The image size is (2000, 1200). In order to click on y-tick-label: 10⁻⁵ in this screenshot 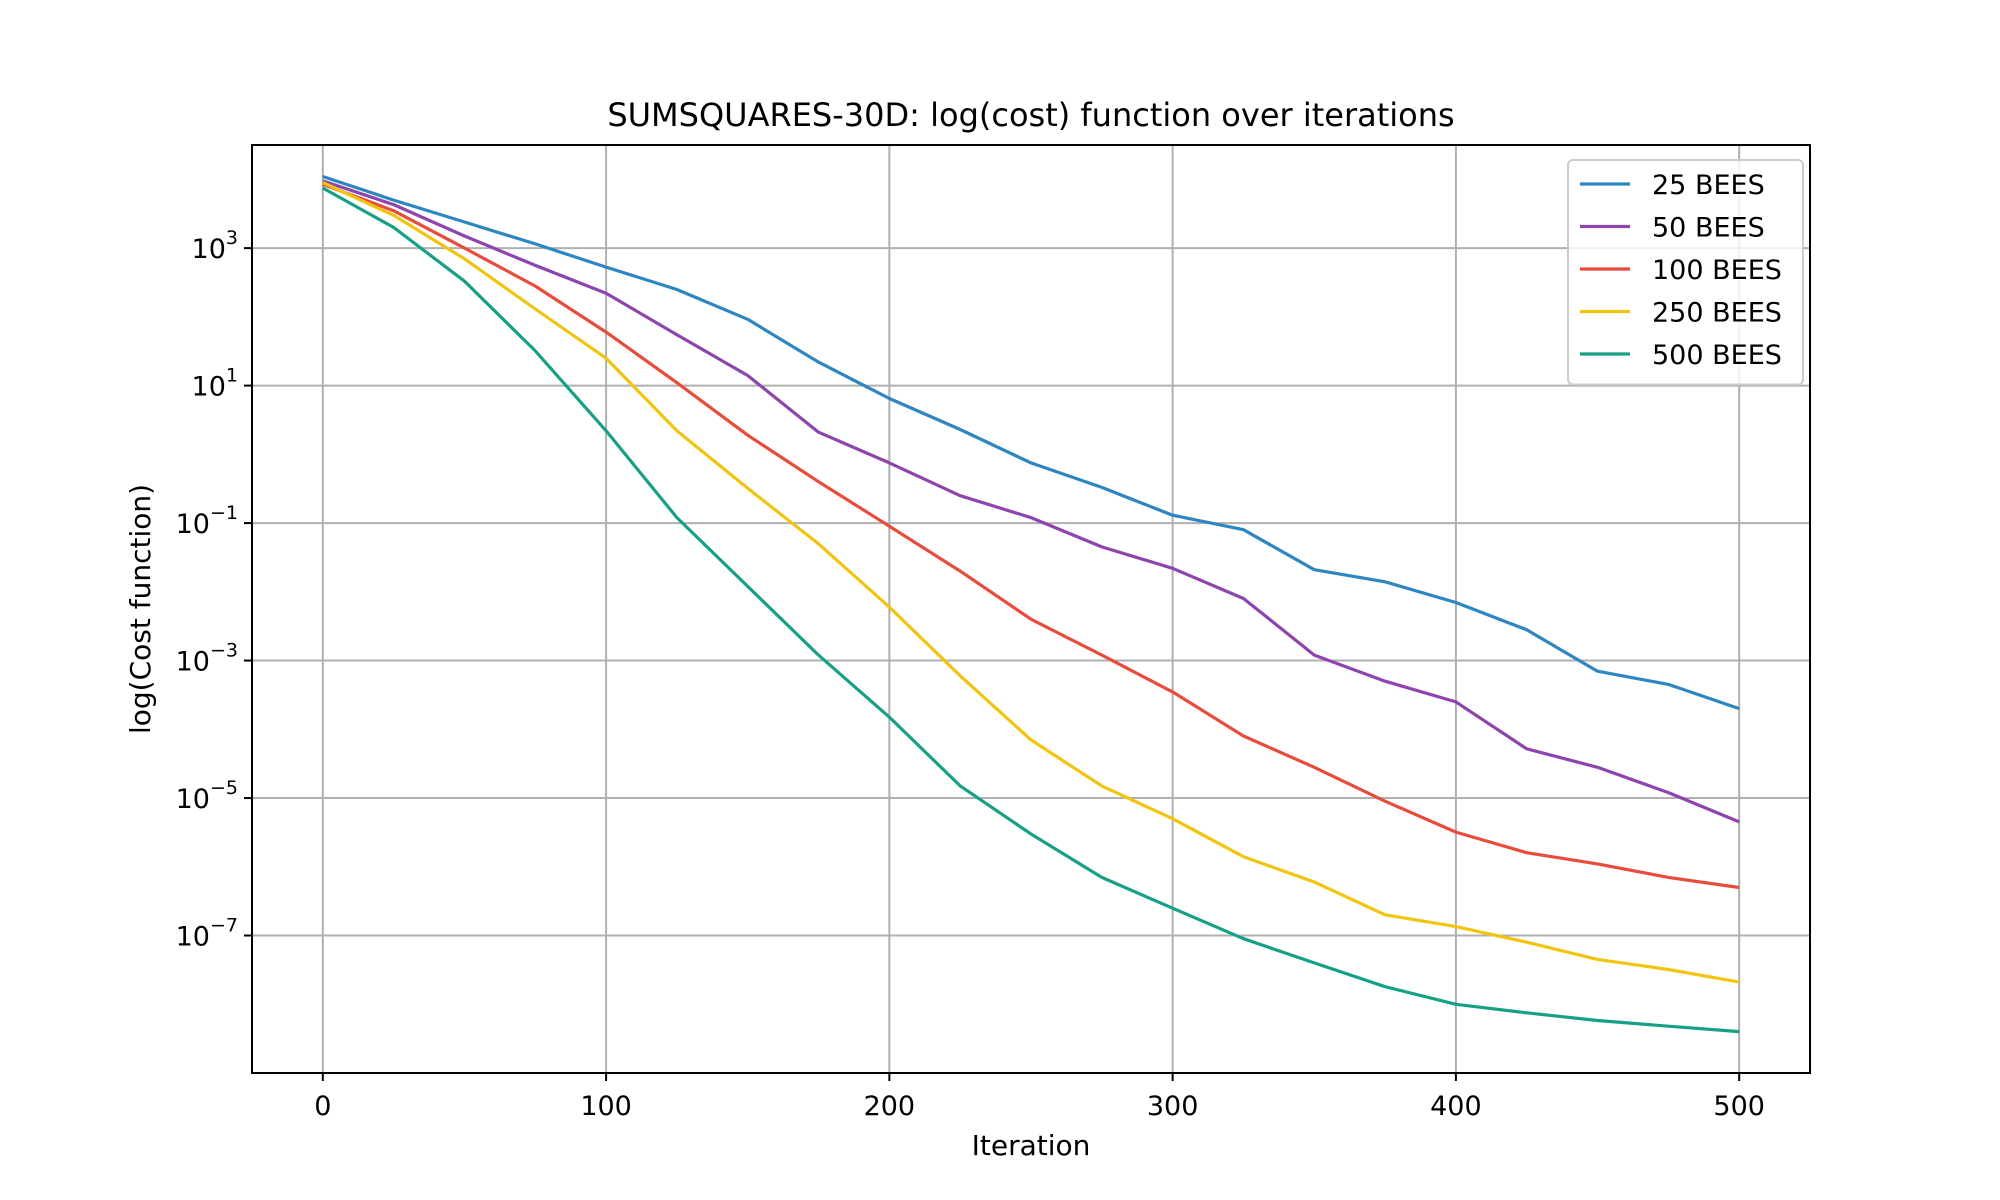, I will do `click(207, 796)`.